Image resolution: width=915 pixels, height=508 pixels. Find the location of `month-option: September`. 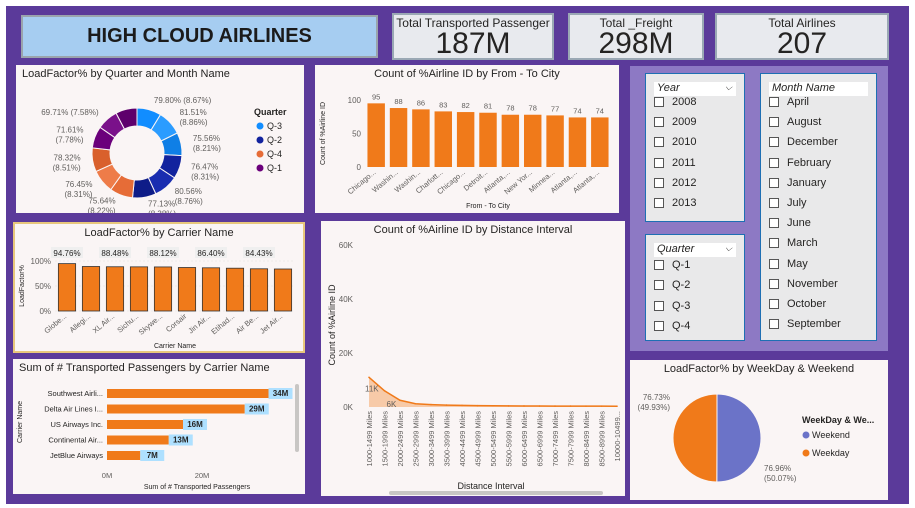

month-option: September is located at coordinates (805, 324).